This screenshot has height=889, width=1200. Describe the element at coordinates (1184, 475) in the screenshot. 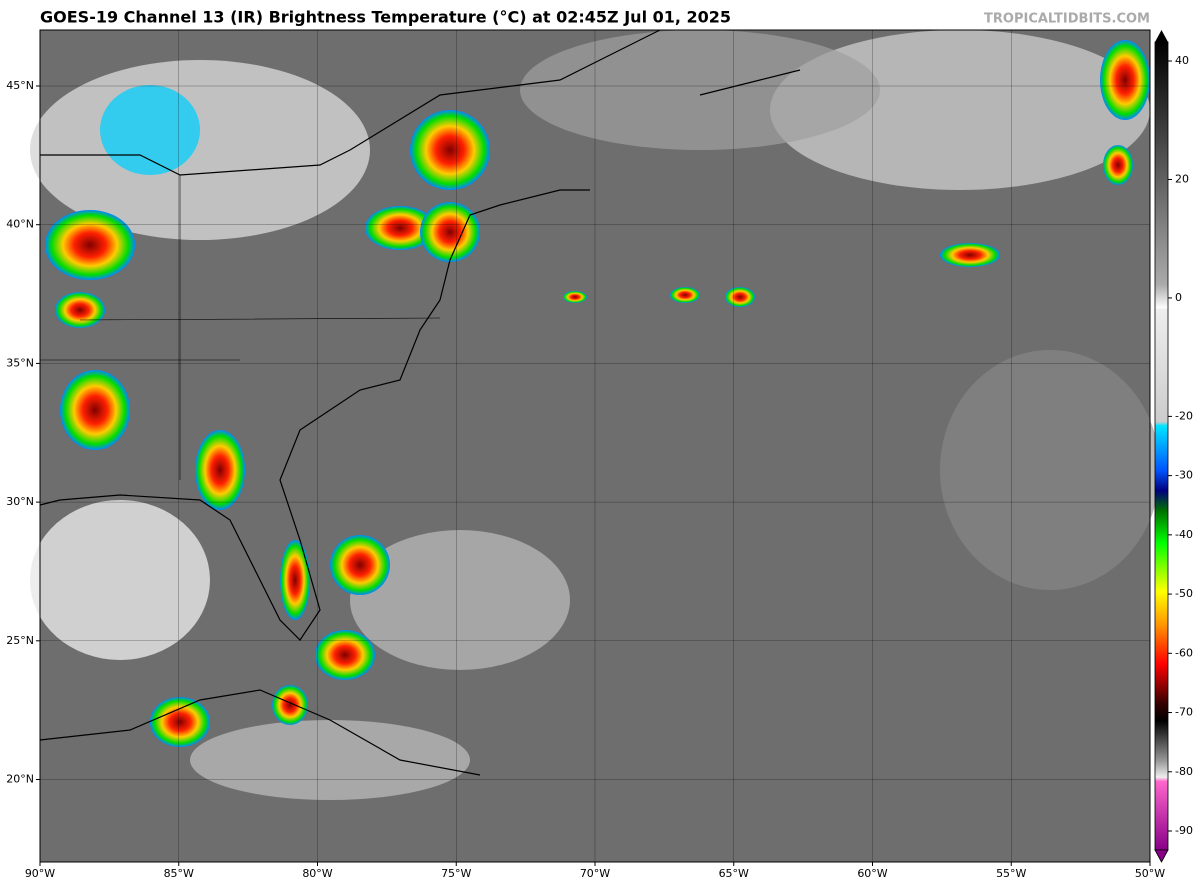

I see `colorbar-label: -30` at that location.